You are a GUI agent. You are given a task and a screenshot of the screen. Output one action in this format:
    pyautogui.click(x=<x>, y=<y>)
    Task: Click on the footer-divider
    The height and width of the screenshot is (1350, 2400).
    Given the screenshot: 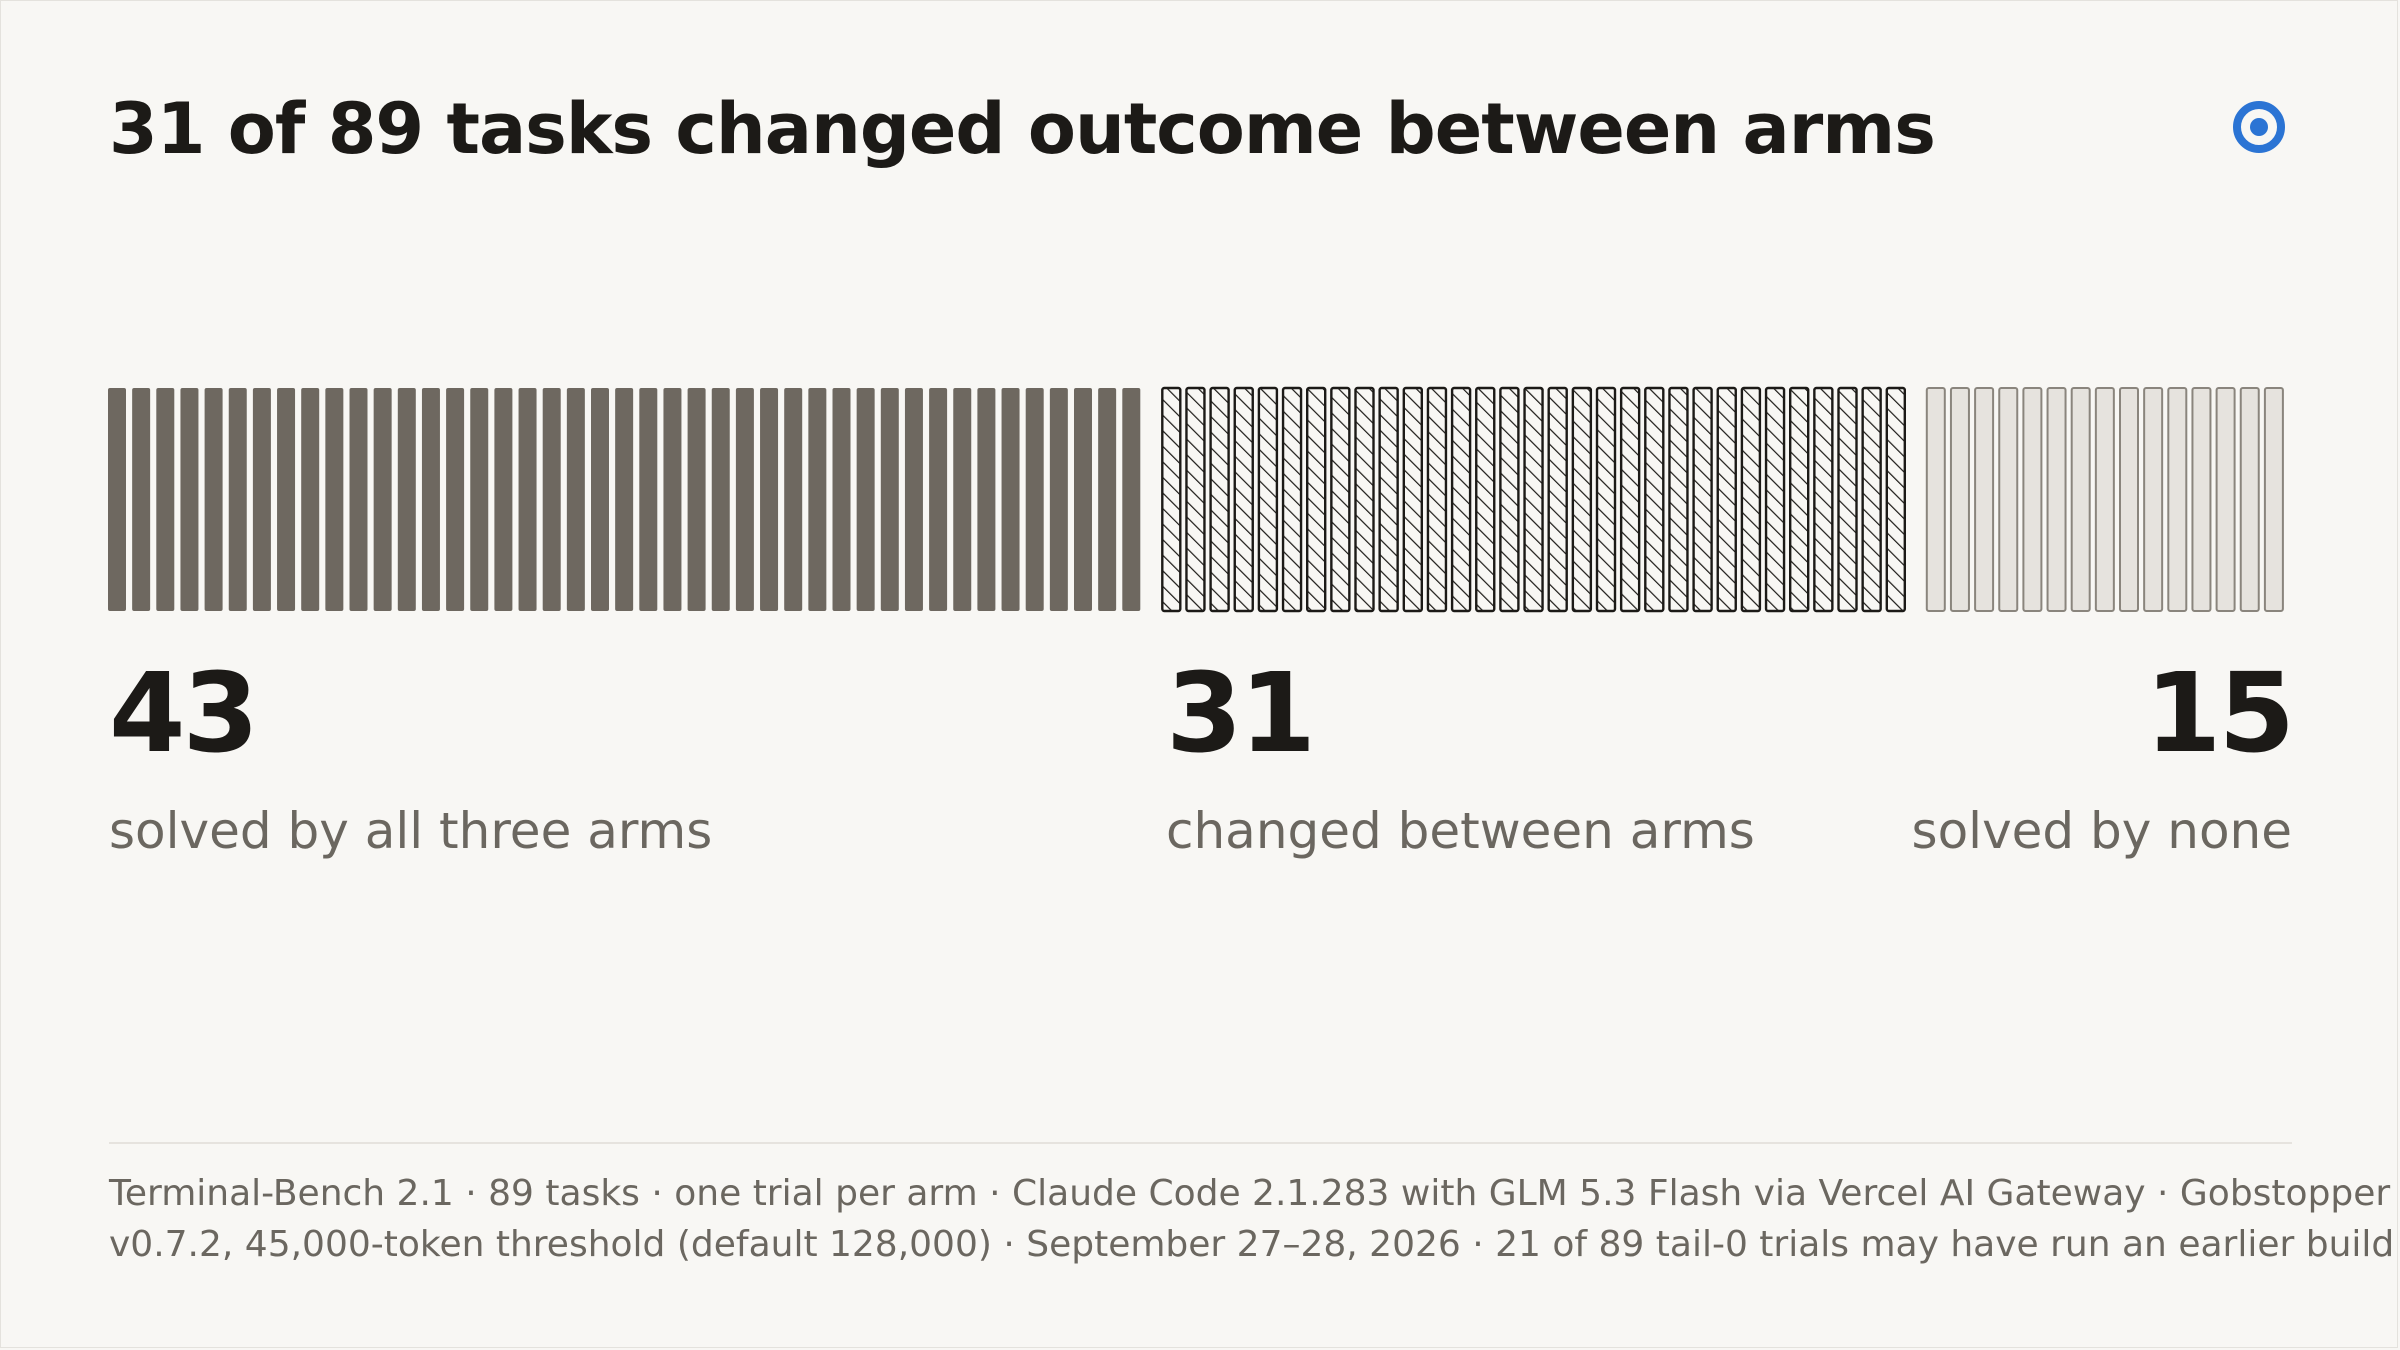 What is the action you would take?
    pyautogui.click(x=1200, y=1143)
    